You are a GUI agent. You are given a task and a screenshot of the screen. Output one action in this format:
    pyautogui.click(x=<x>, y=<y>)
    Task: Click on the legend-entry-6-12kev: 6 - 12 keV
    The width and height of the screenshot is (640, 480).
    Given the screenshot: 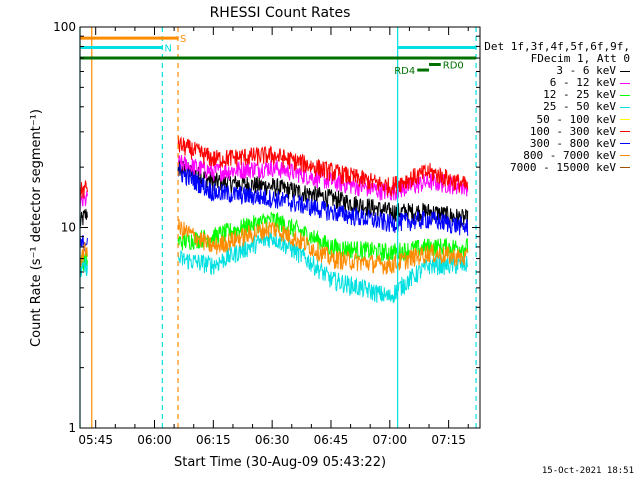 What is the action you would take?
    pyautogui.click(x=555, y=83)
    